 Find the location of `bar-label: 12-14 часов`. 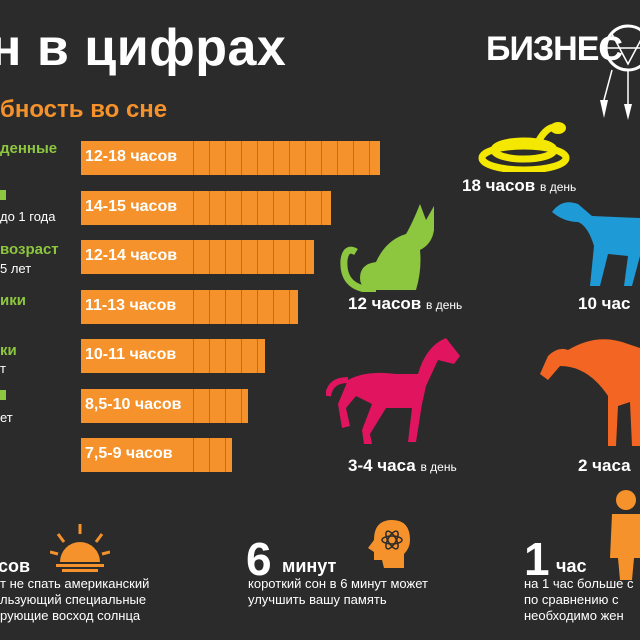

bar-label: 12-14 часов is located at coordinates (131, 255).